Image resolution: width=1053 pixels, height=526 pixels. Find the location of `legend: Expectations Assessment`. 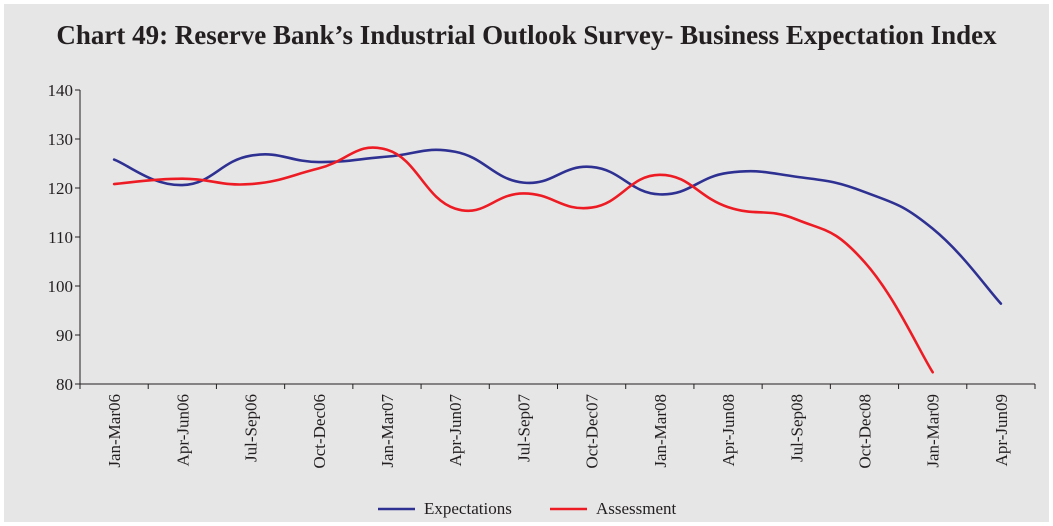

legend: Expectations Assessment is located at coordinates (527, 508).